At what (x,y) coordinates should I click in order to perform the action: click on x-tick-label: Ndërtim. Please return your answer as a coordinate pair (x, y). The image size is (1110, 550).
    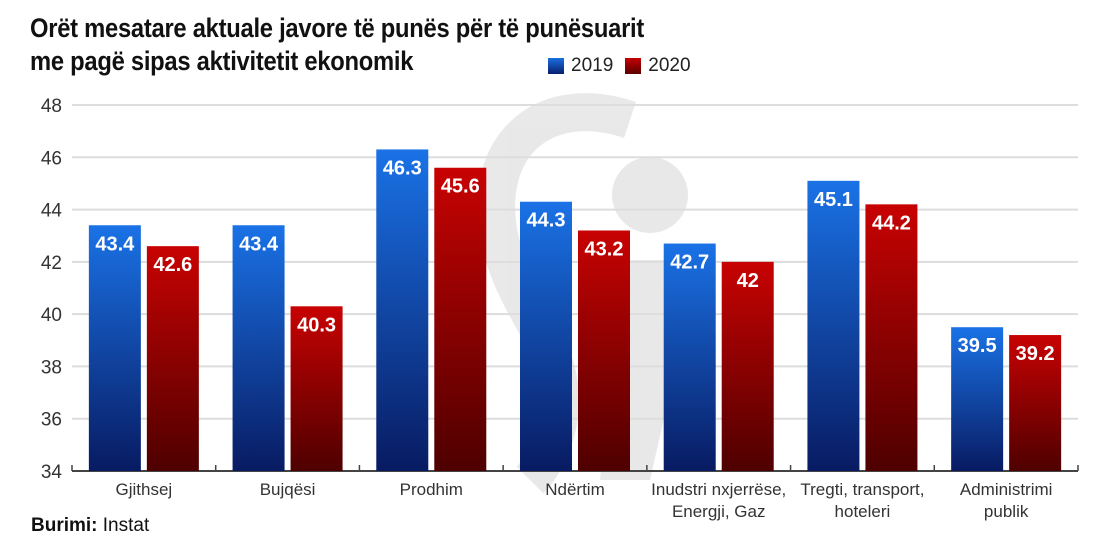
    Looking at the image, I should click on (575, 489).